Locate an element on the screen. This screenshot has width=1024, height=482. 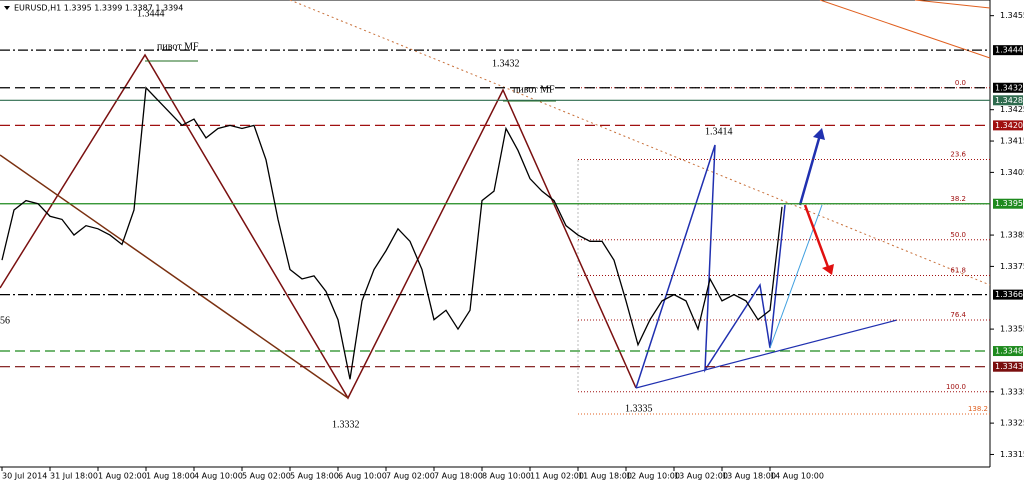
annotation: 1.3332 is located at coordinates (346, 424).